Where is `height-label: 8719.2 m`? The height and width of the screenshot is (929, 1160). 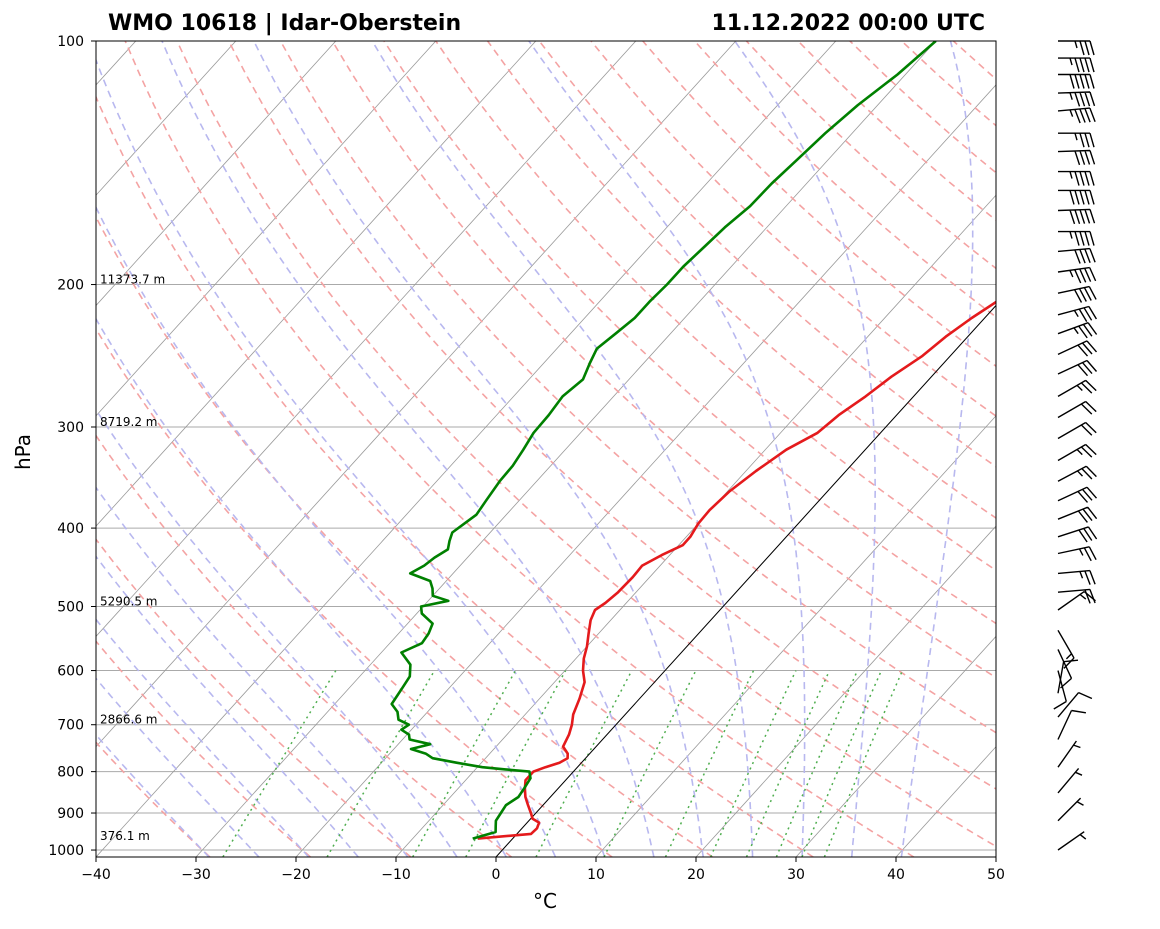 height-label: 8719.2 m is located at coordinates (129, 422).